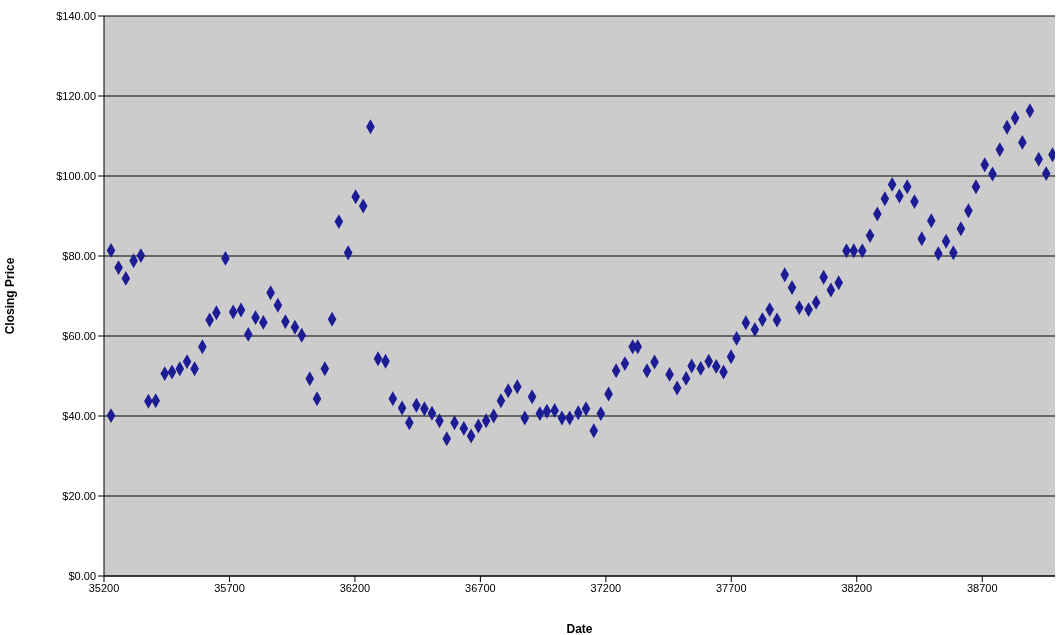 This screenshot has width=1057, height=635. I want to click on y-tick-label: $80.00, so click(79, 255).